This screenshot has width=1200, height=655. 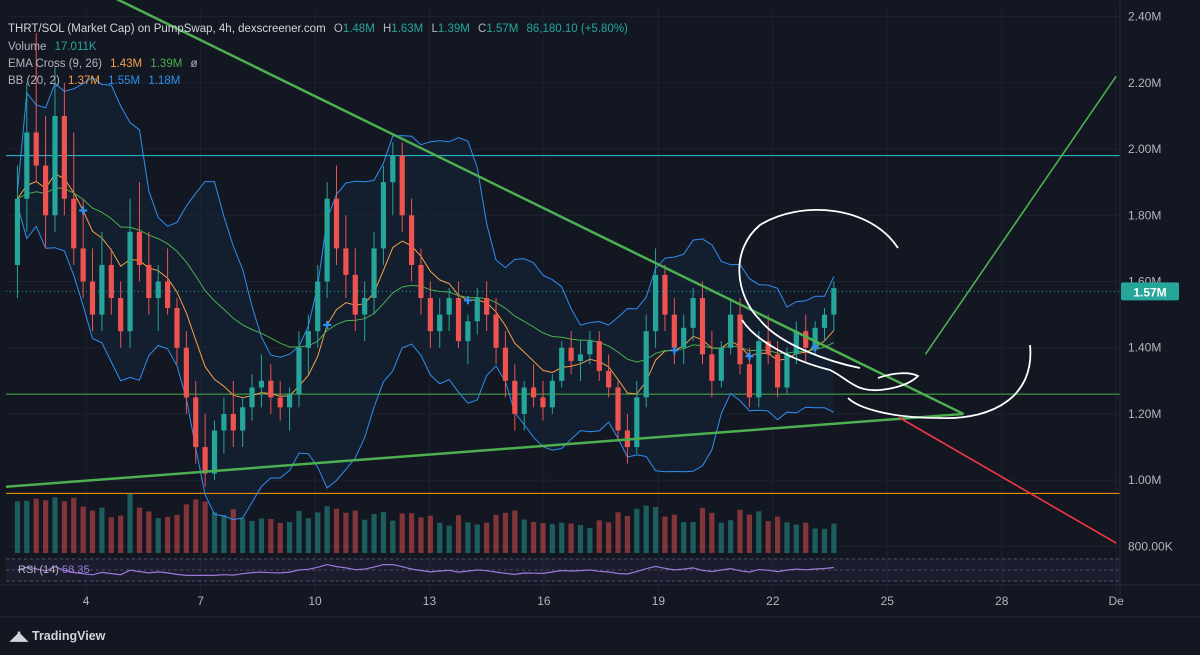 I want to click on bb-basis-value: 1.37M, so click(x=83, y=81).